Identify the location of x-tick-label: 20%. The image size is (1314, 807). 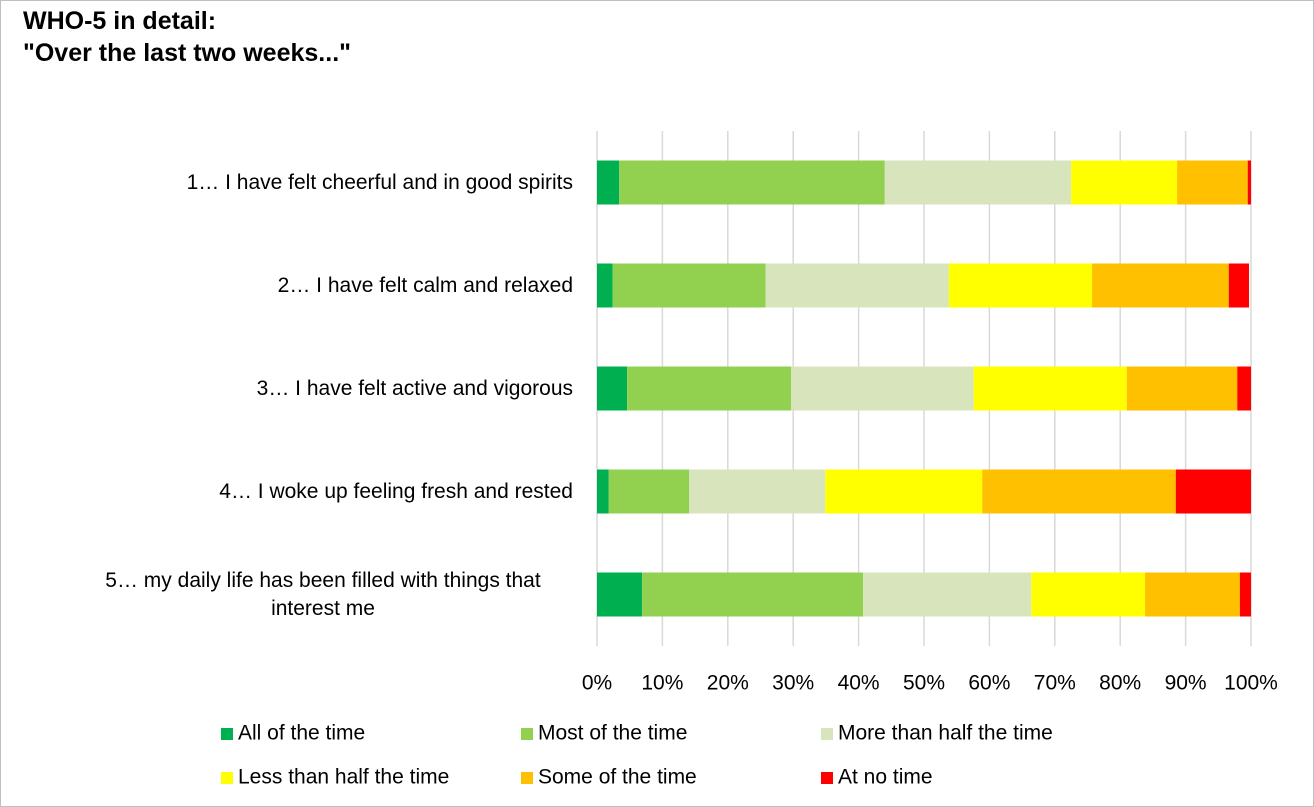
(728, 683).